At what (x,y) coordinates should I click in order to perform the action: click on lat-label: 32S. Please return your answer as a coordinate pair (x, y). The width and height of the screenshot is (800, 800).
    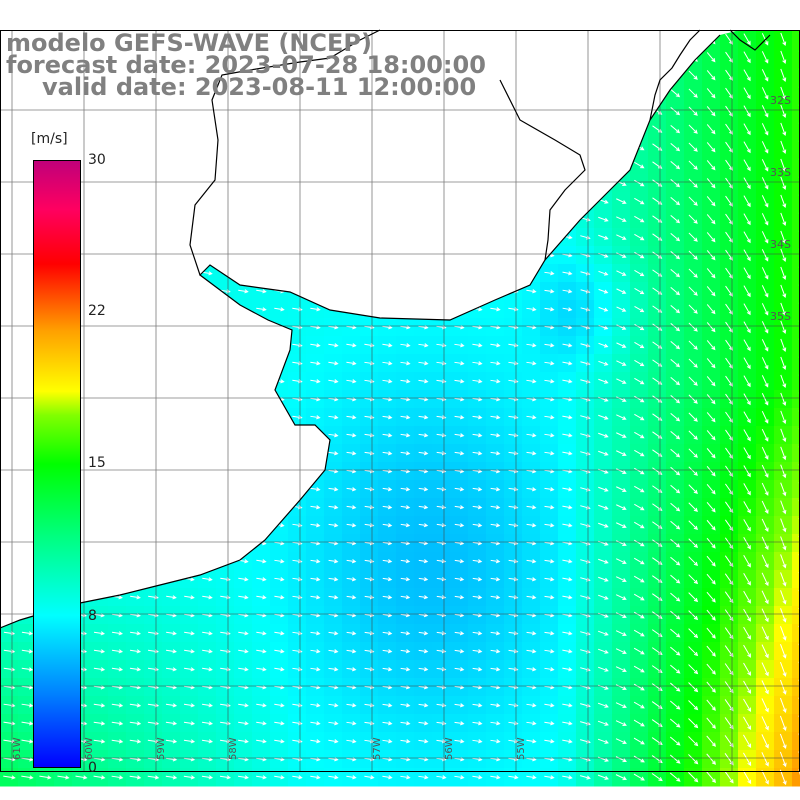
    Looking at the image, I should click on (780, 100).